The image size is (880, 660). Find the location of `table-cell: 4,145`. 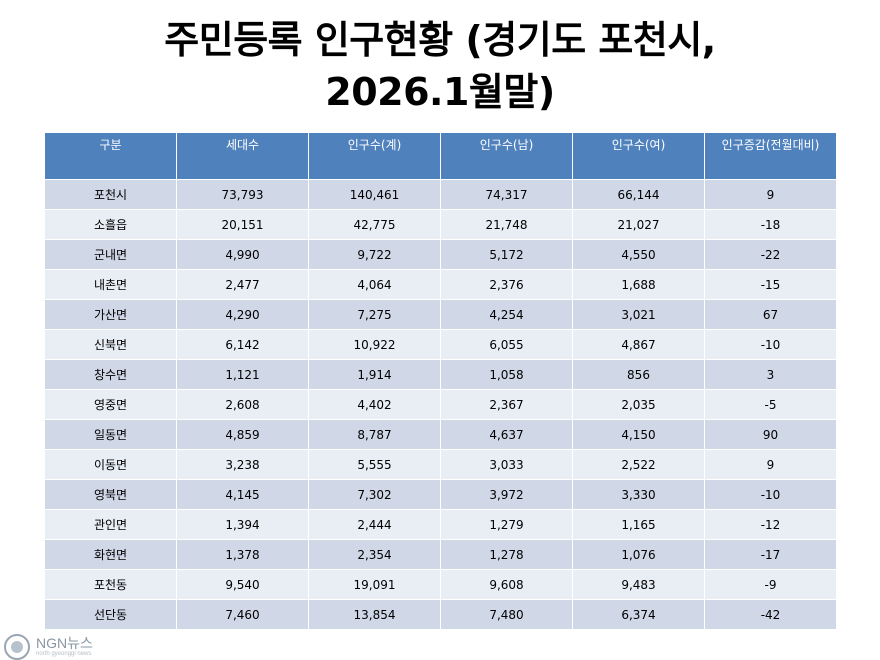

table-cell: 4,145 is located at coordinates (242, 494).